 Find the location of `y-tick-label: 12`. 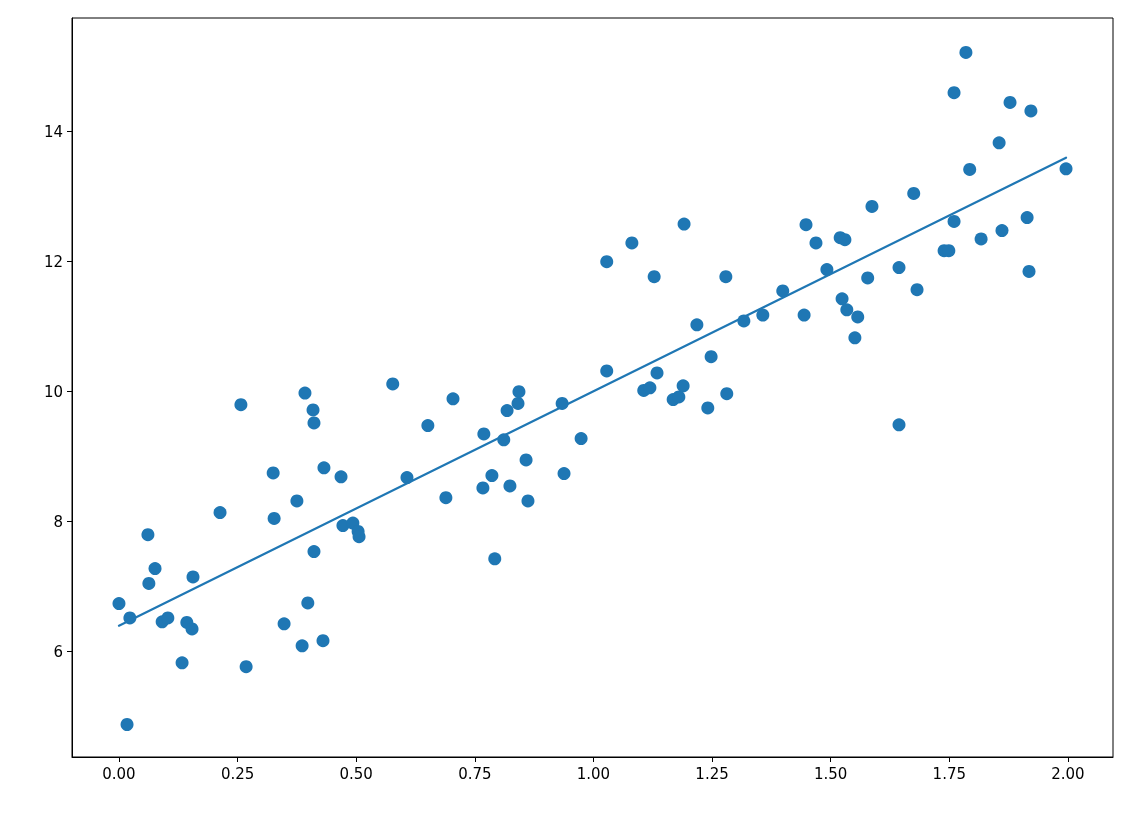

y-tick-label: 12 is located at coordinates (53, 261).